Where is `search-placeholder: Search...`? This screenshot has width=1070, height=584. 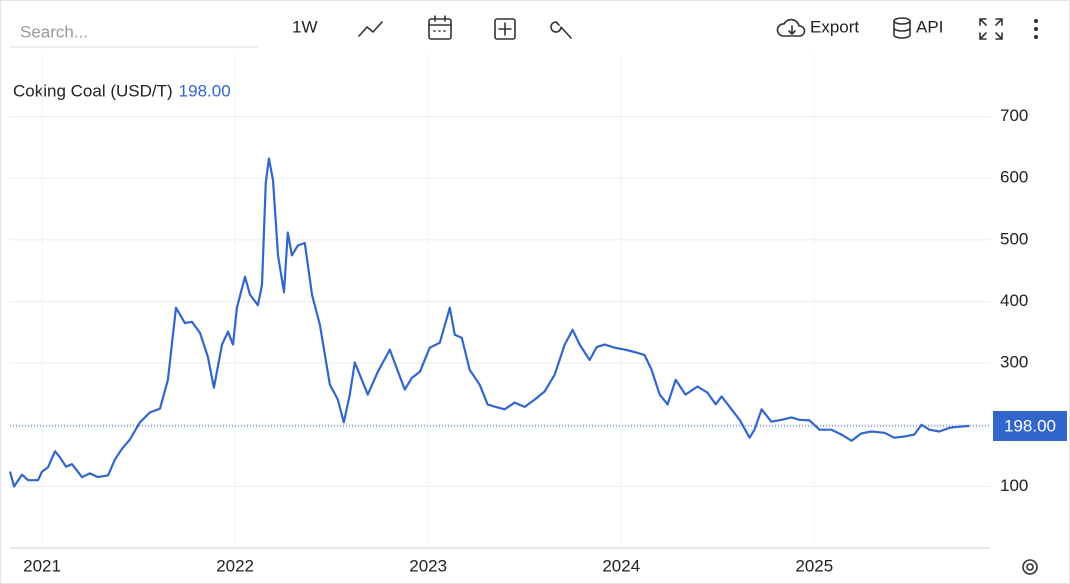 search-placeholder: Search... is located at coordinates (54, 31).